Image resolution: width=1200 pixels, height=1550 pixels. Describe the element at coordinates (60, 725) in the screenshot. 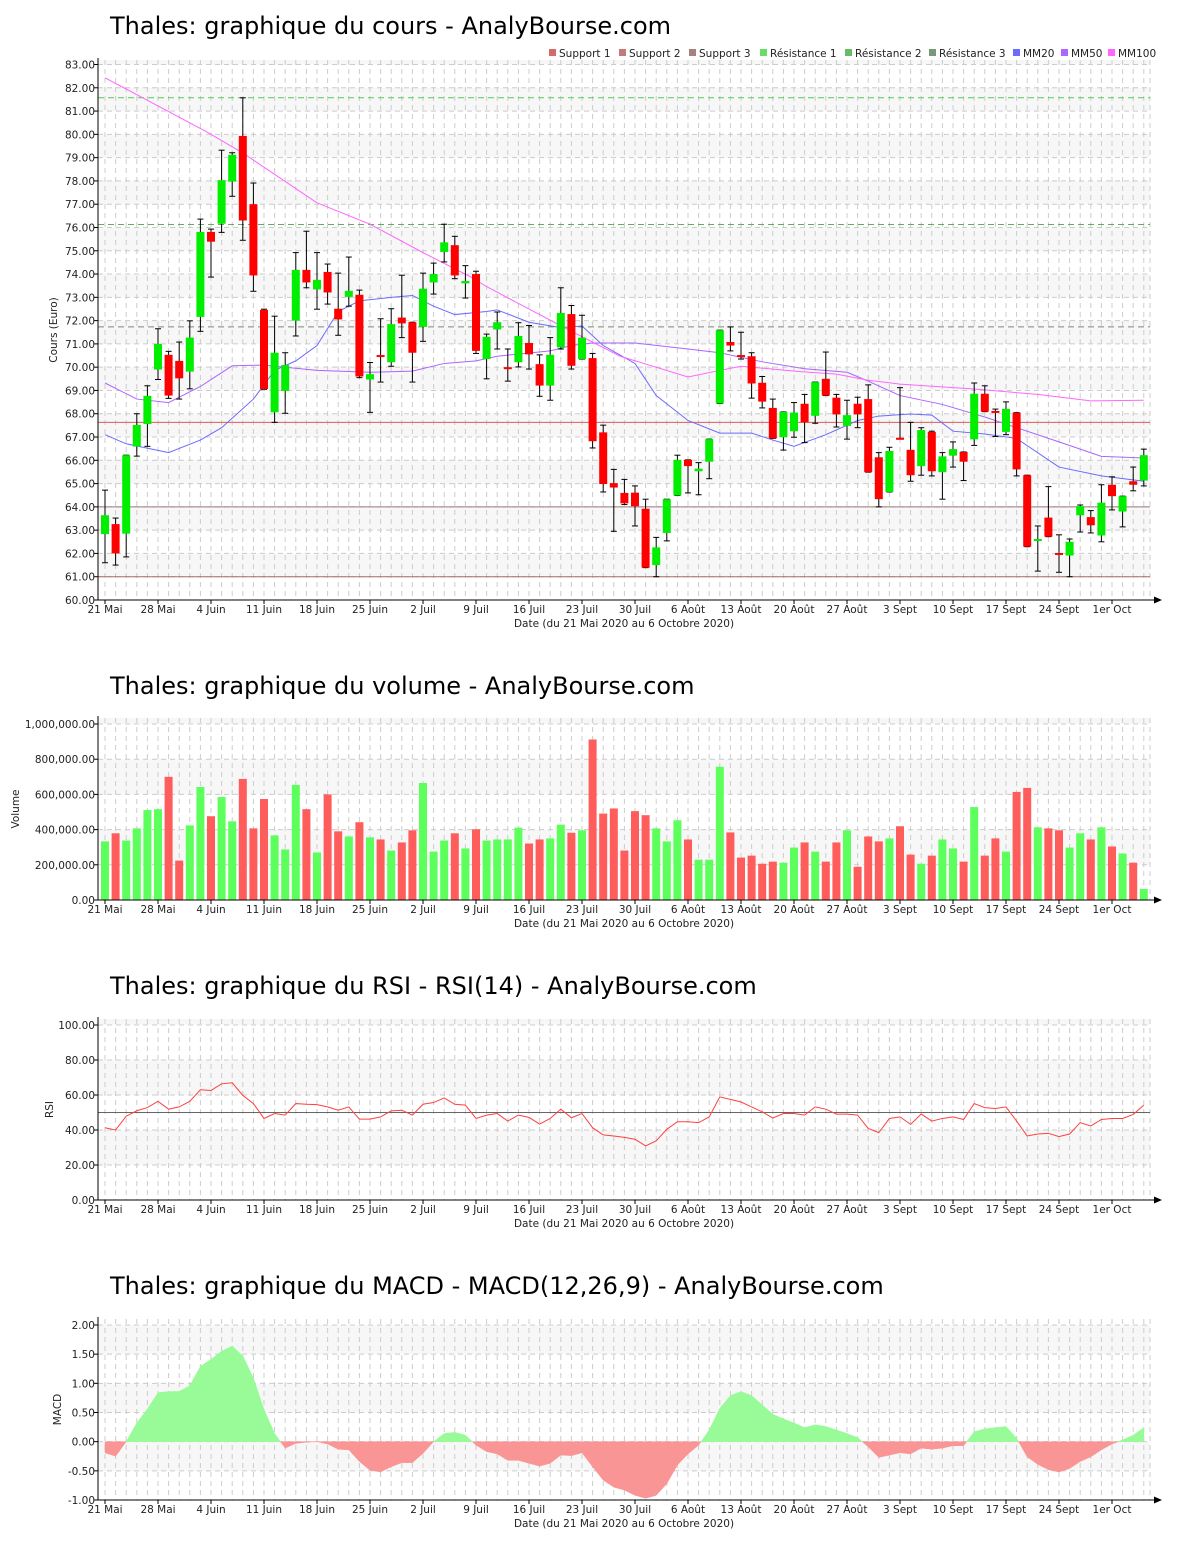

I see `volume-ytick-label: 1,000,000.00` at that location.